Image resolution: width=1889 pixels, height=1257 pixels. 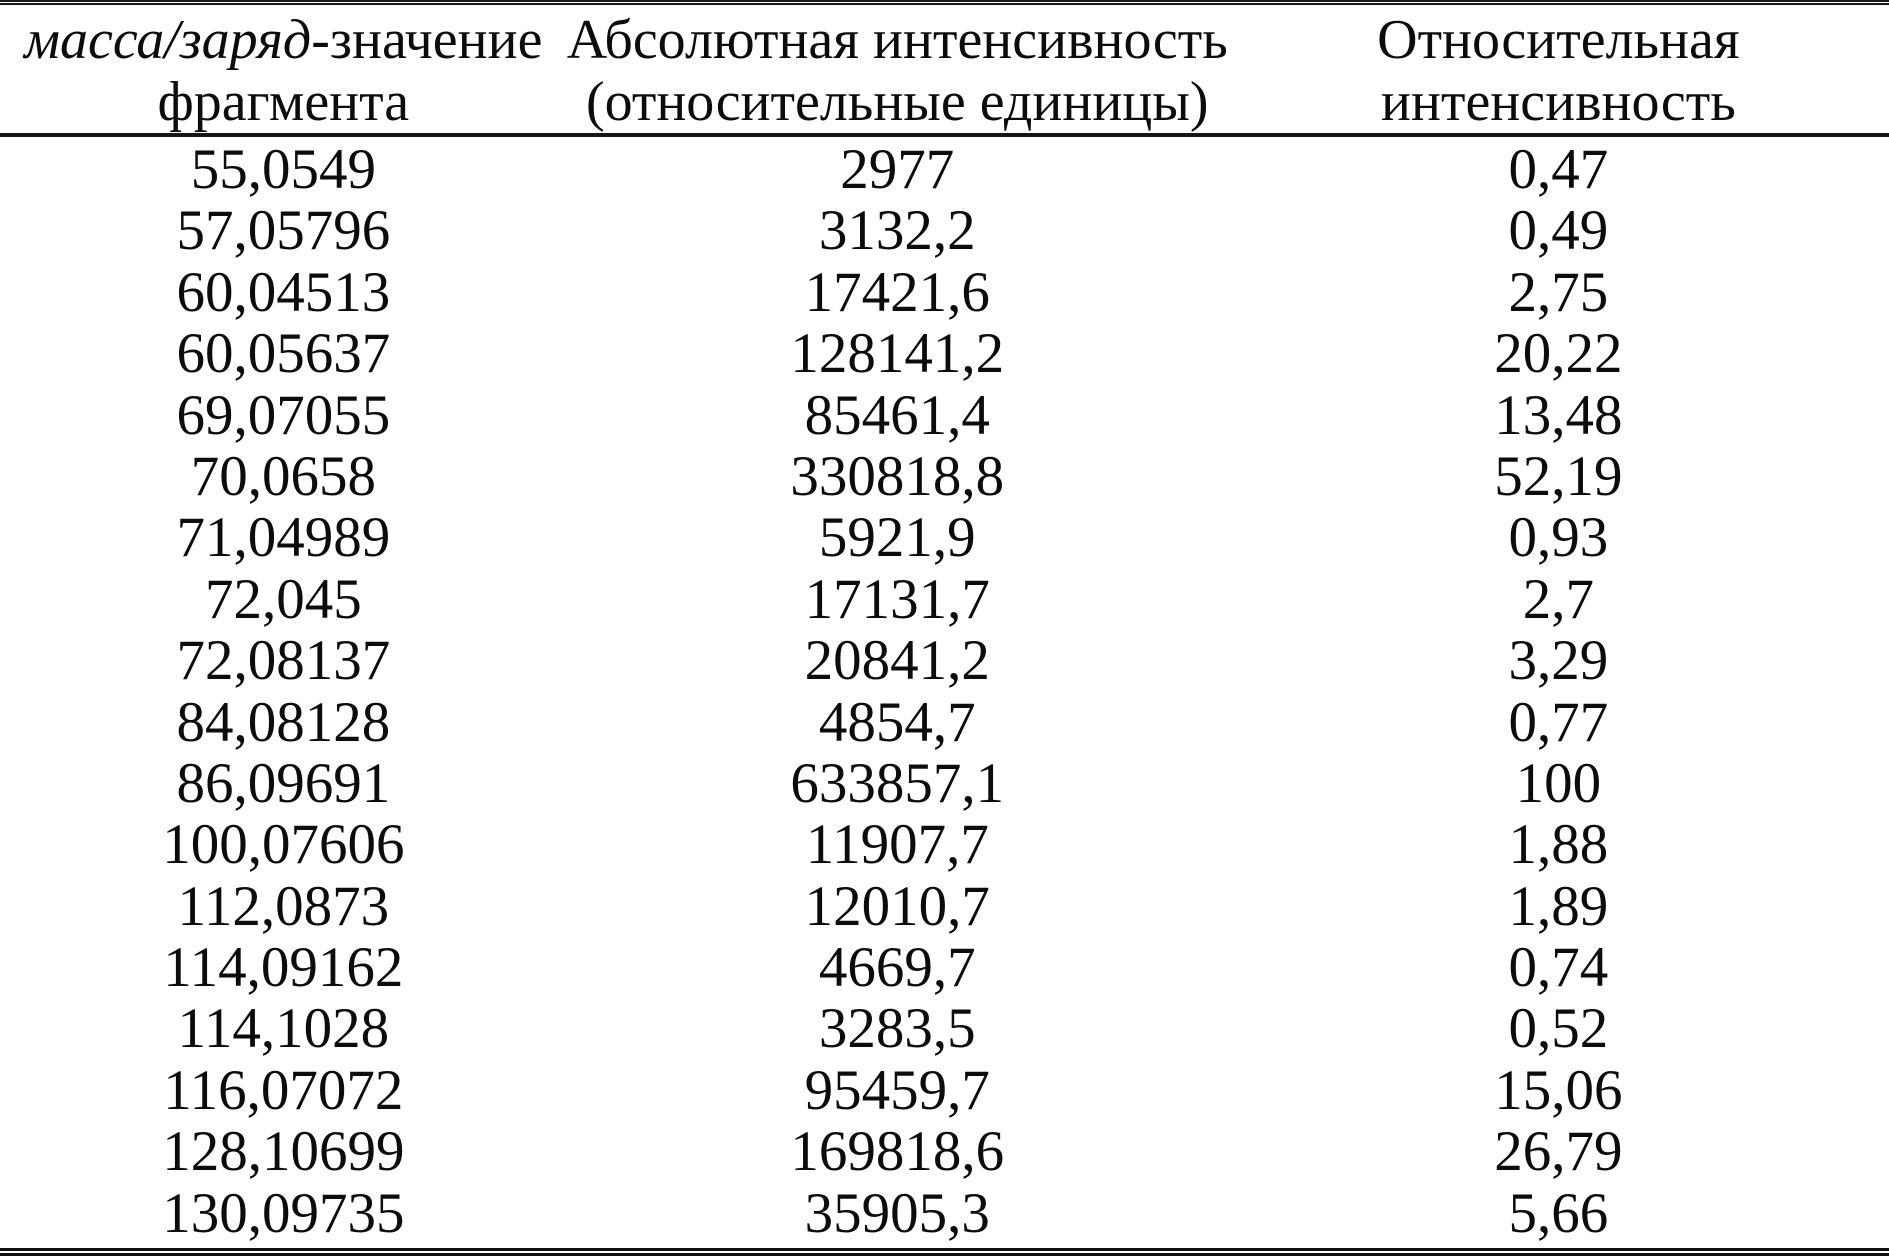 What do you see at coordinates (283, 661) in the screenshot?
I see `table-cell: 72,08137` at bounding box center [283, 661].